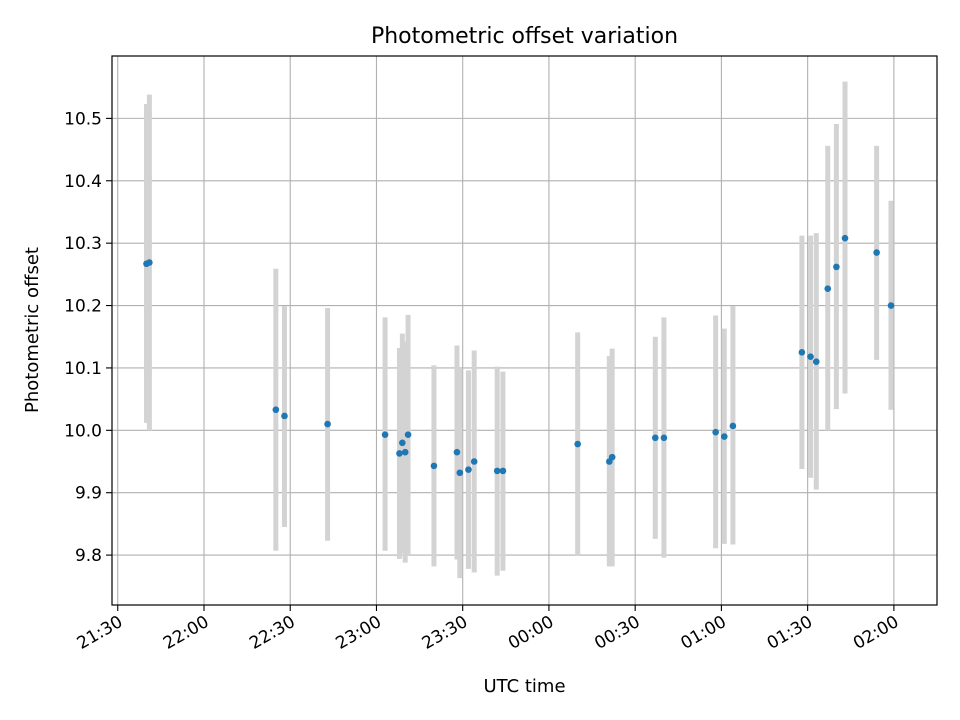  What do you see at coordinates (83, 119) in the screenshot?
I see `y-tick-label: 10.5` at bounding box center [83, 119].